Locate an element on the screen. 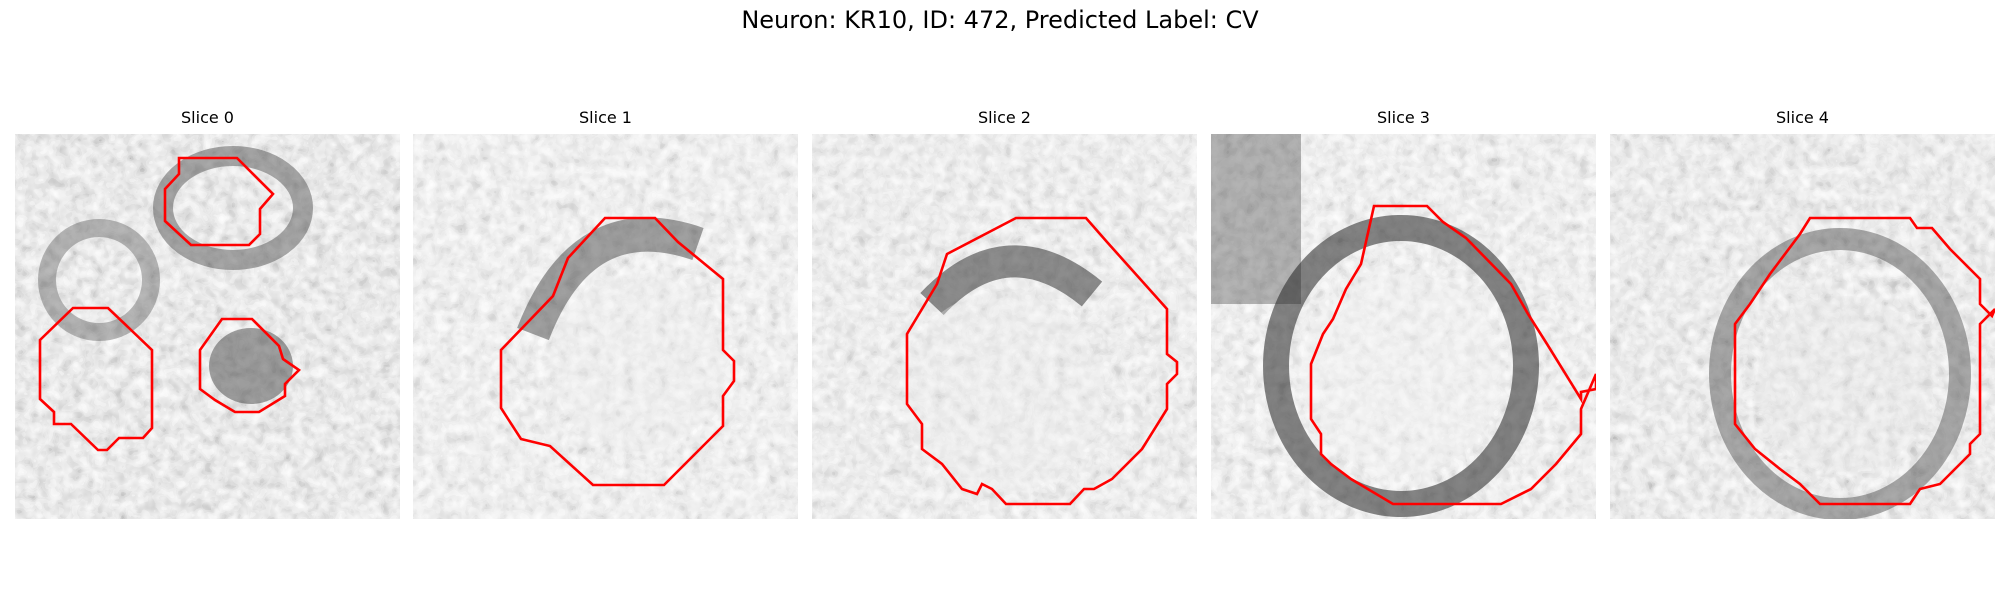 The width and height of the screenshot is (2000, 600). slice-panel-2: Slice 2 is located at coordinates (1004, 314).